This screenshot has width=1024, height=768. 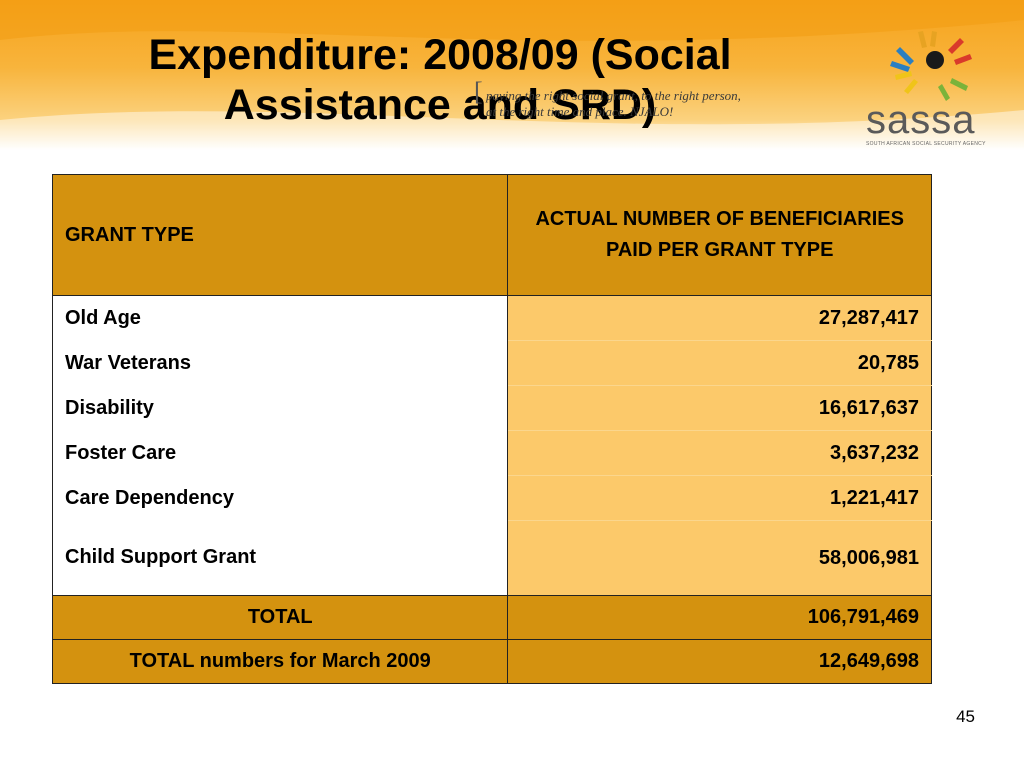 I want to click on page-number: 45, so click(x=965, y=716).